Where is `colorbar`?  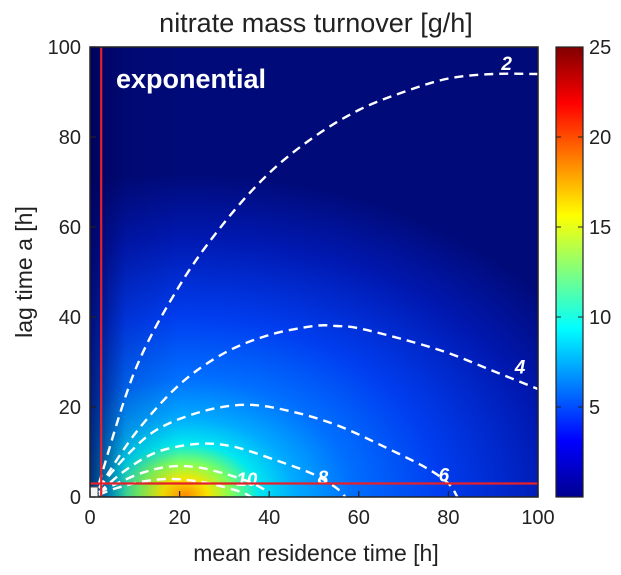
colorbar is located at coordinates (569, 272).